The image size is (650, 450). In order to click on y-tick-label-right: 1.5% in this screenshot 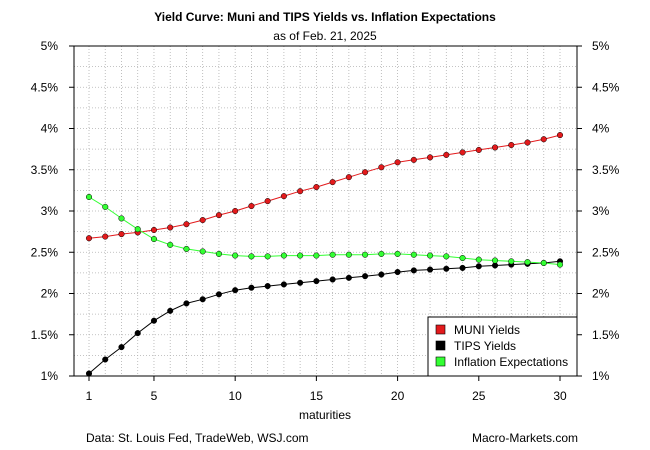, I will do `click(606, 335)`.